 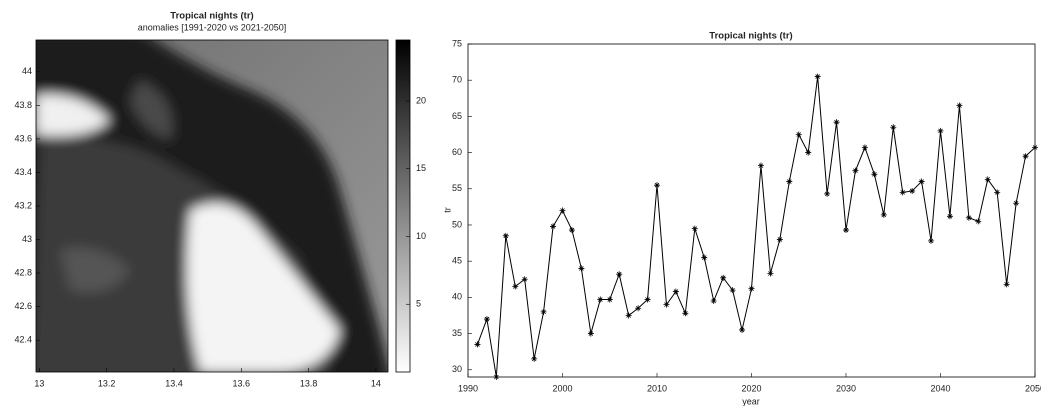 I want to click on y-tick-label: 42.8, so click(x=23, y=272).